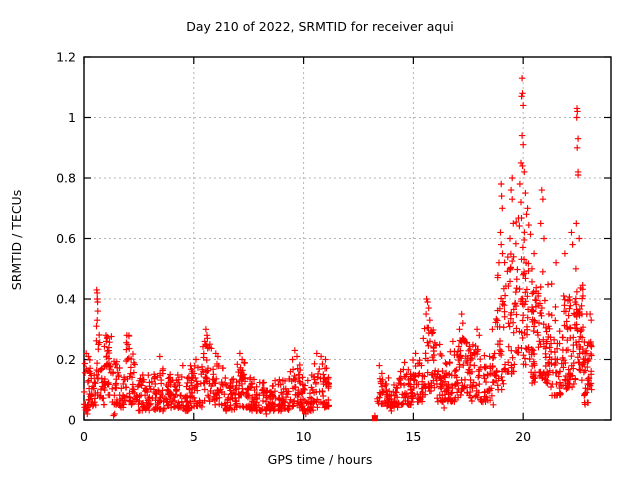 The width and height of the screenshot is (640, 480). I want to click on y-tick-label: 0.6, so click(66, 238).